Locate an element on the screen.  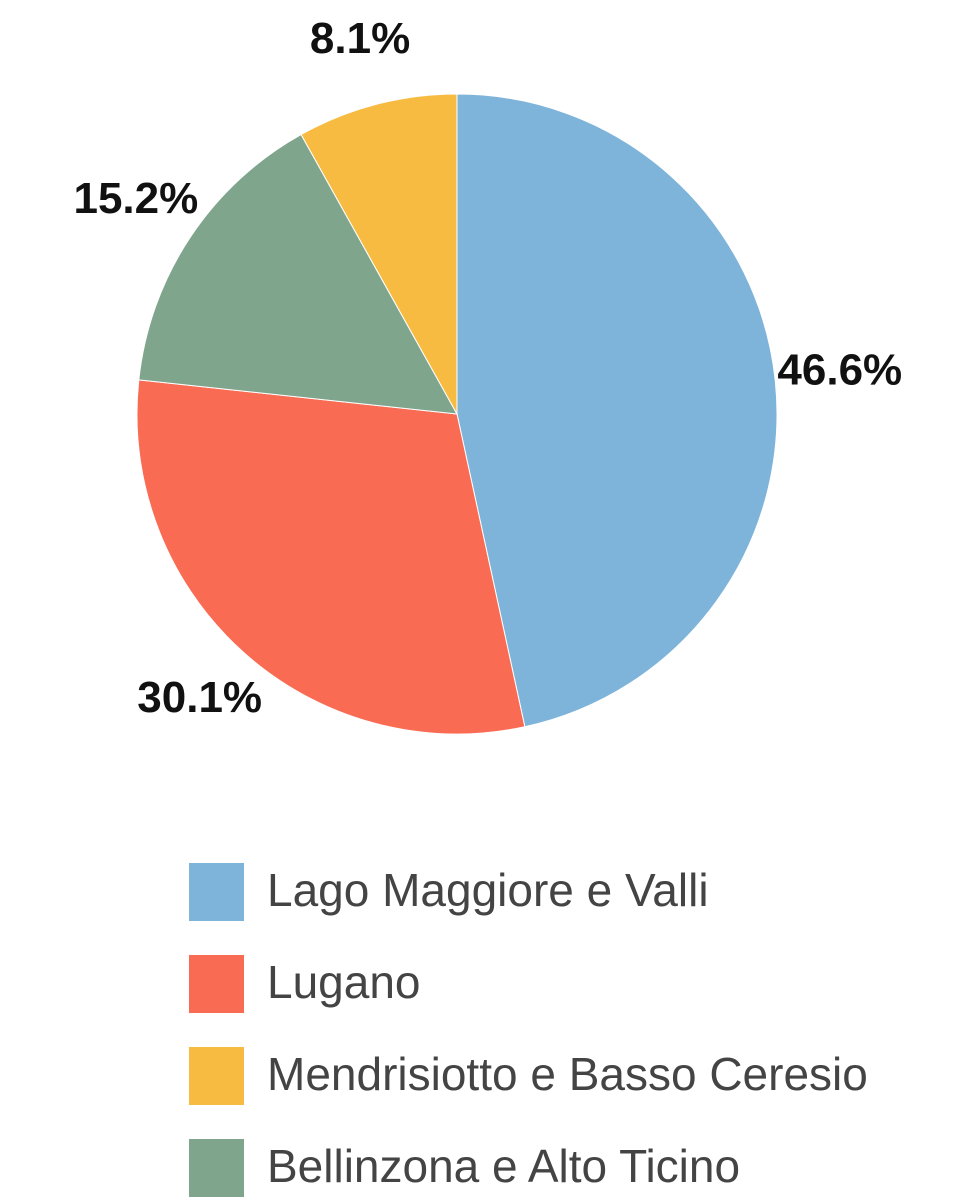
slice-label: 8.1% is located at coordinates (360, 38).